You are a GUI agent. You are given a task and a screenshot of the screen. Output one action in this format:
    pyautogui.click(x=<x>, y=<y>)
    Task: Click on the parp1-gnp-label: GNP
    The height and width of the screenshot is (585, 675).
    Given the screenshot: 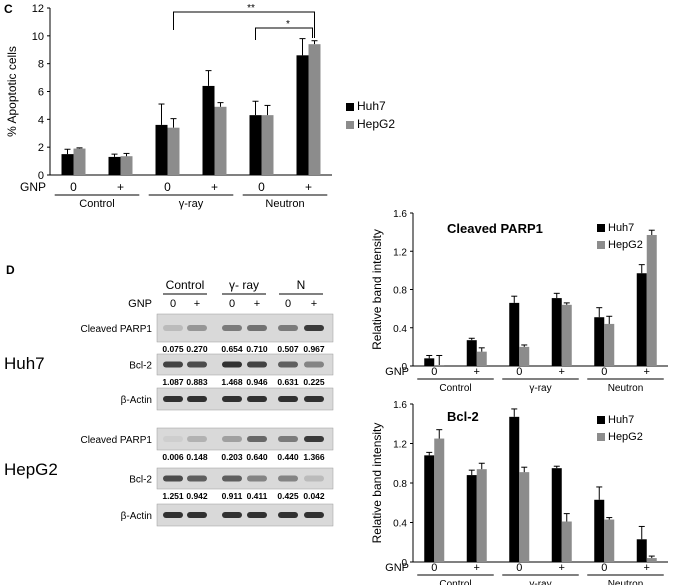 What is the action you would take?
    pyautogui.click(x=397, y=372)
    